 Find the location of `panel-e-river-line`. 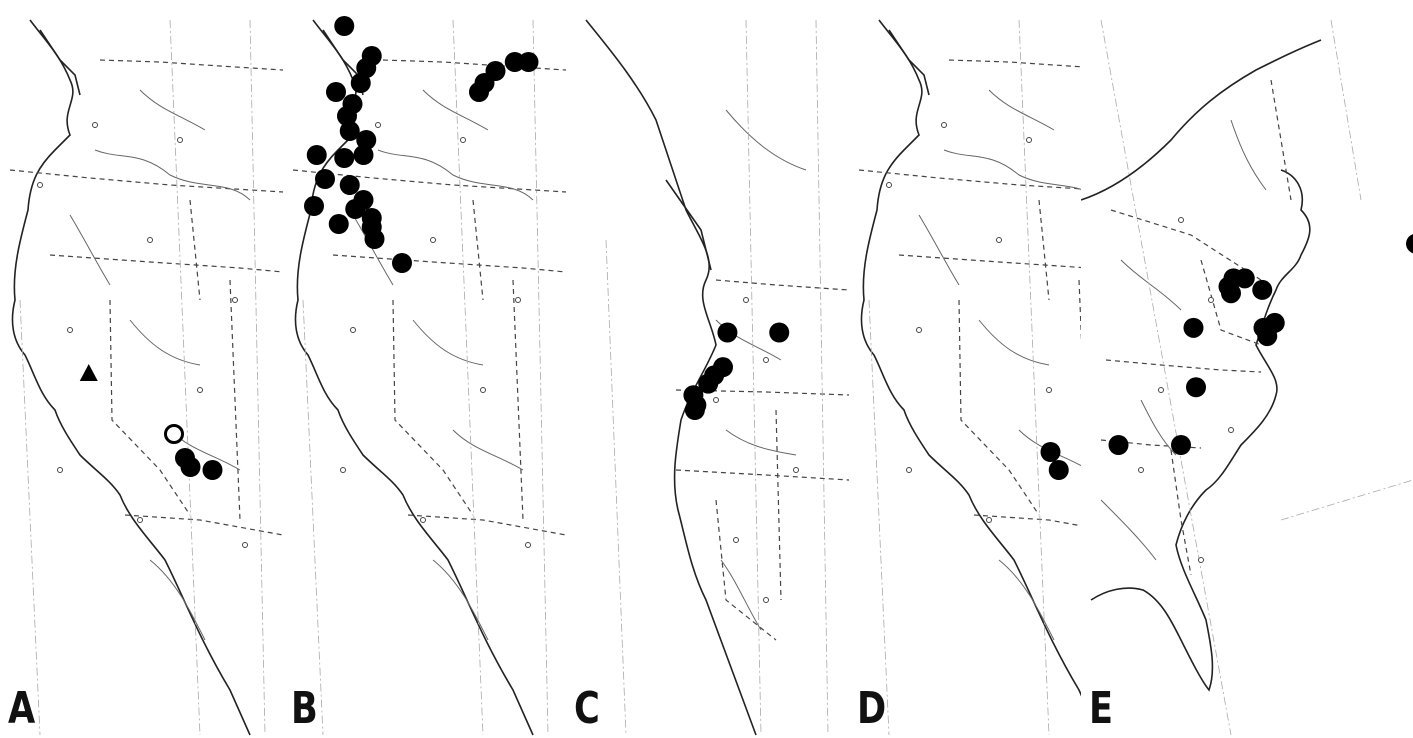

panel-e-river-line is located at coordinates (1158, 427).